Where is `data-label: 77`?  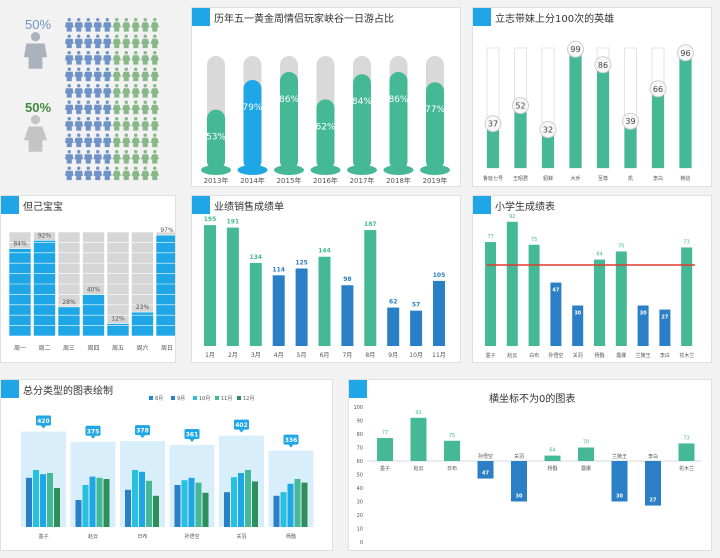 data-label: 77 is located at coordinates (490, 237).